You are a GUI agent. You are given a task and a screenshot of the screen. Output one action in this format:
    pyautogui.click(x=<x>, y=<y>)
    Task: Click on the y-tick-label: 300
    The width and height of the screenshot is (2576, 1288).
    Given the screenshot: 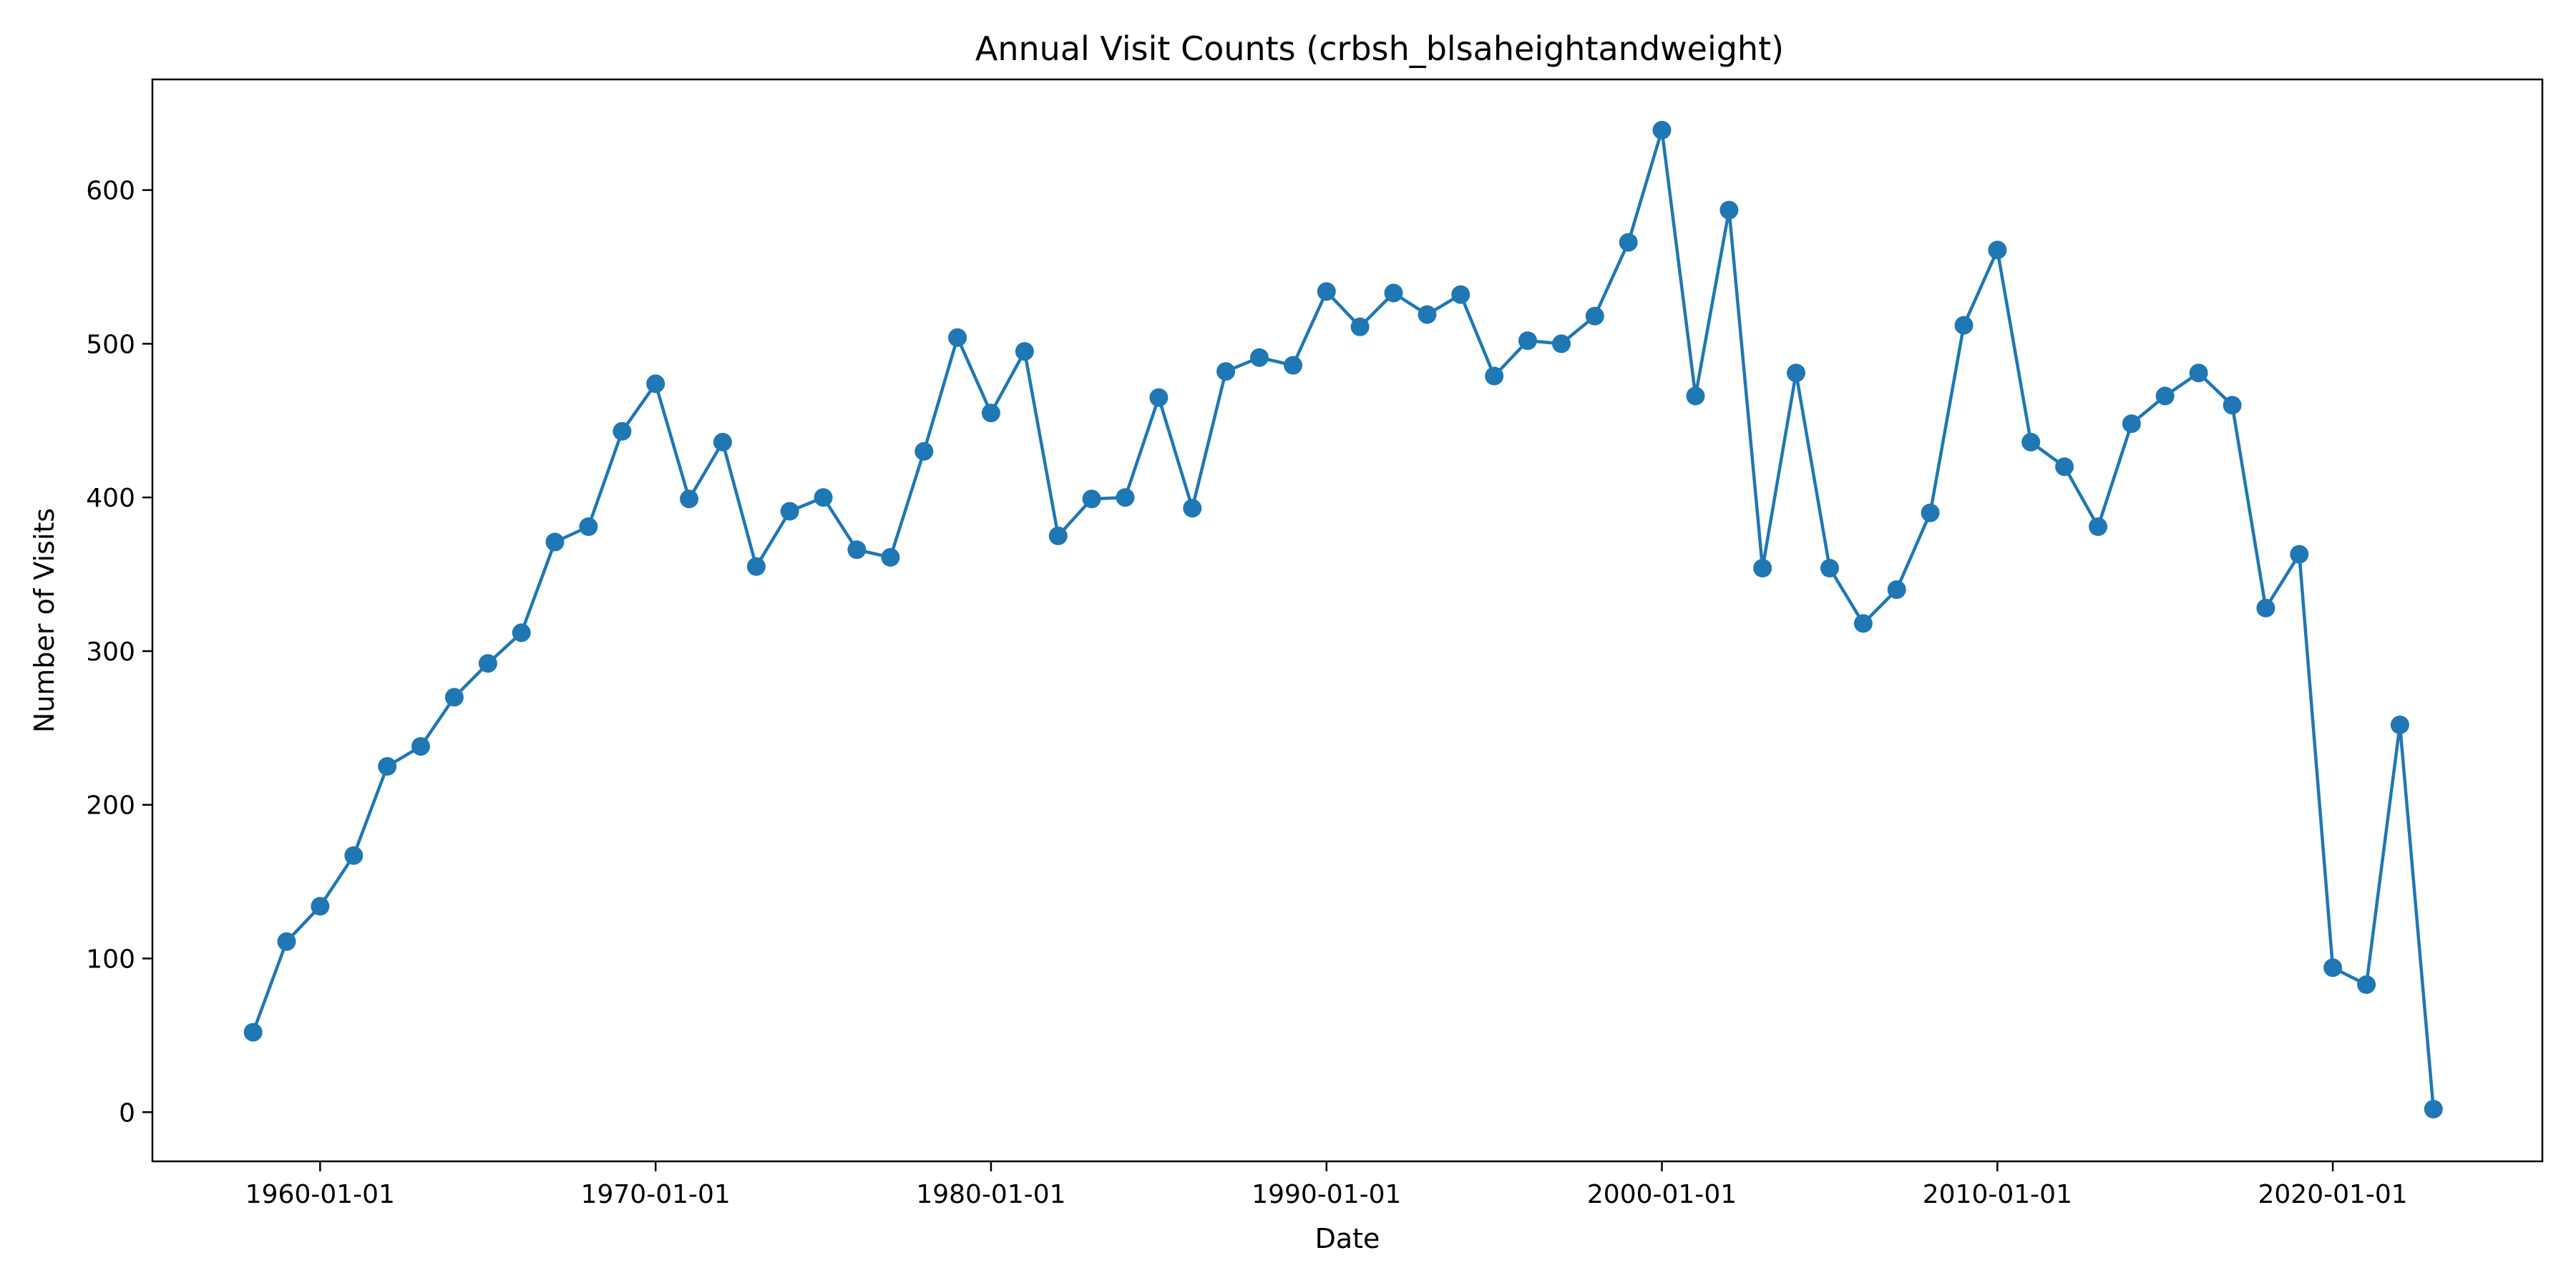 What is the action you would take?
    pyautogui.click(x=110, y=652)
    